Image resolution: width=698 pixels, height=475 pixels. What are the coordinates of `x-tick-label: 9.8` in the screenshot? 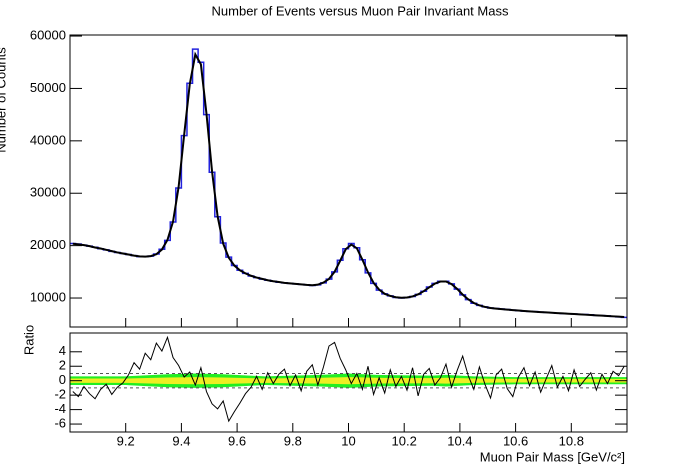 It's located at (293, 440).